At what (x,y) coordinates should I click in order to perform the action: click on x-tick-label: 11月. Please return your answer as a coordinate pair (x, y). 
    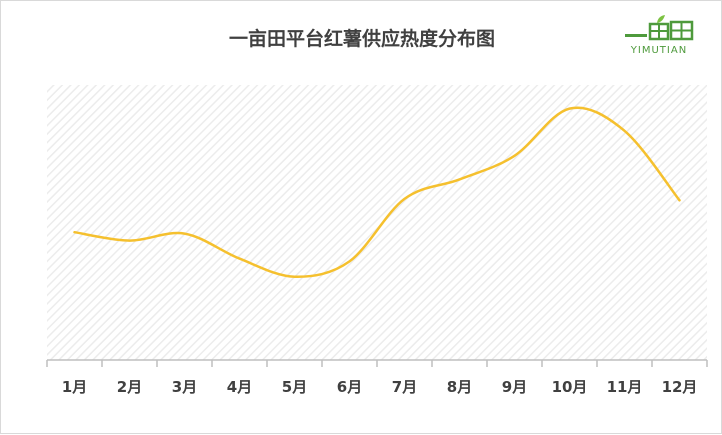
    Looking at the image, I should click on (625, 387).